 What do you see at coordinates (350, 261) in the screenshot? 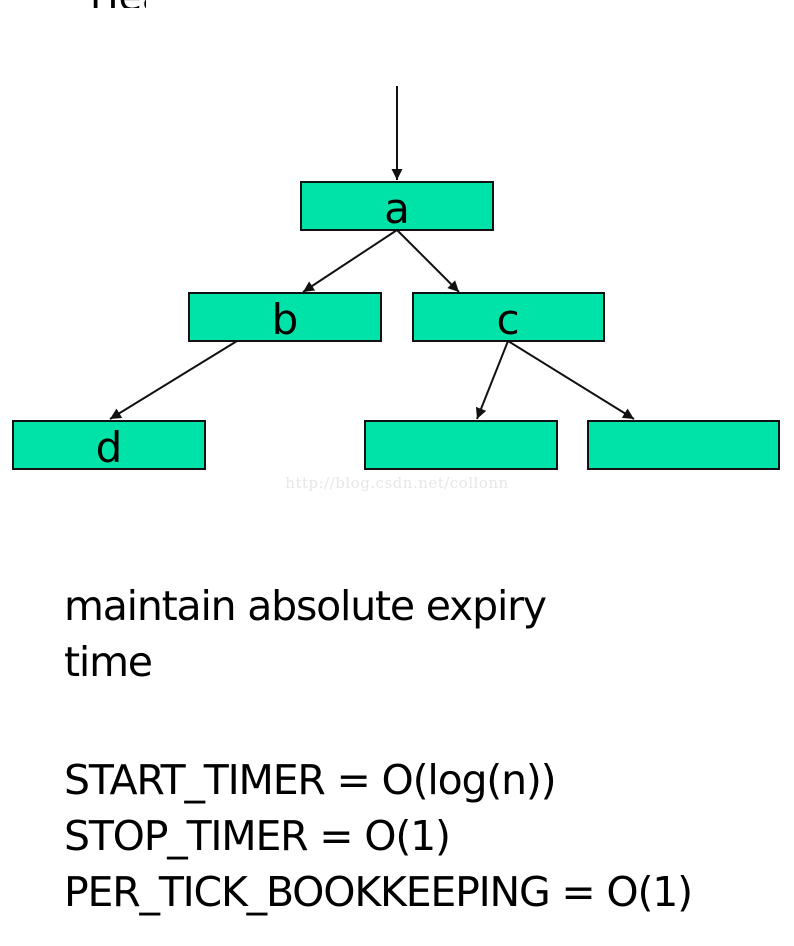
I see `edge-a-to-b` at bounding box center [350, 261].